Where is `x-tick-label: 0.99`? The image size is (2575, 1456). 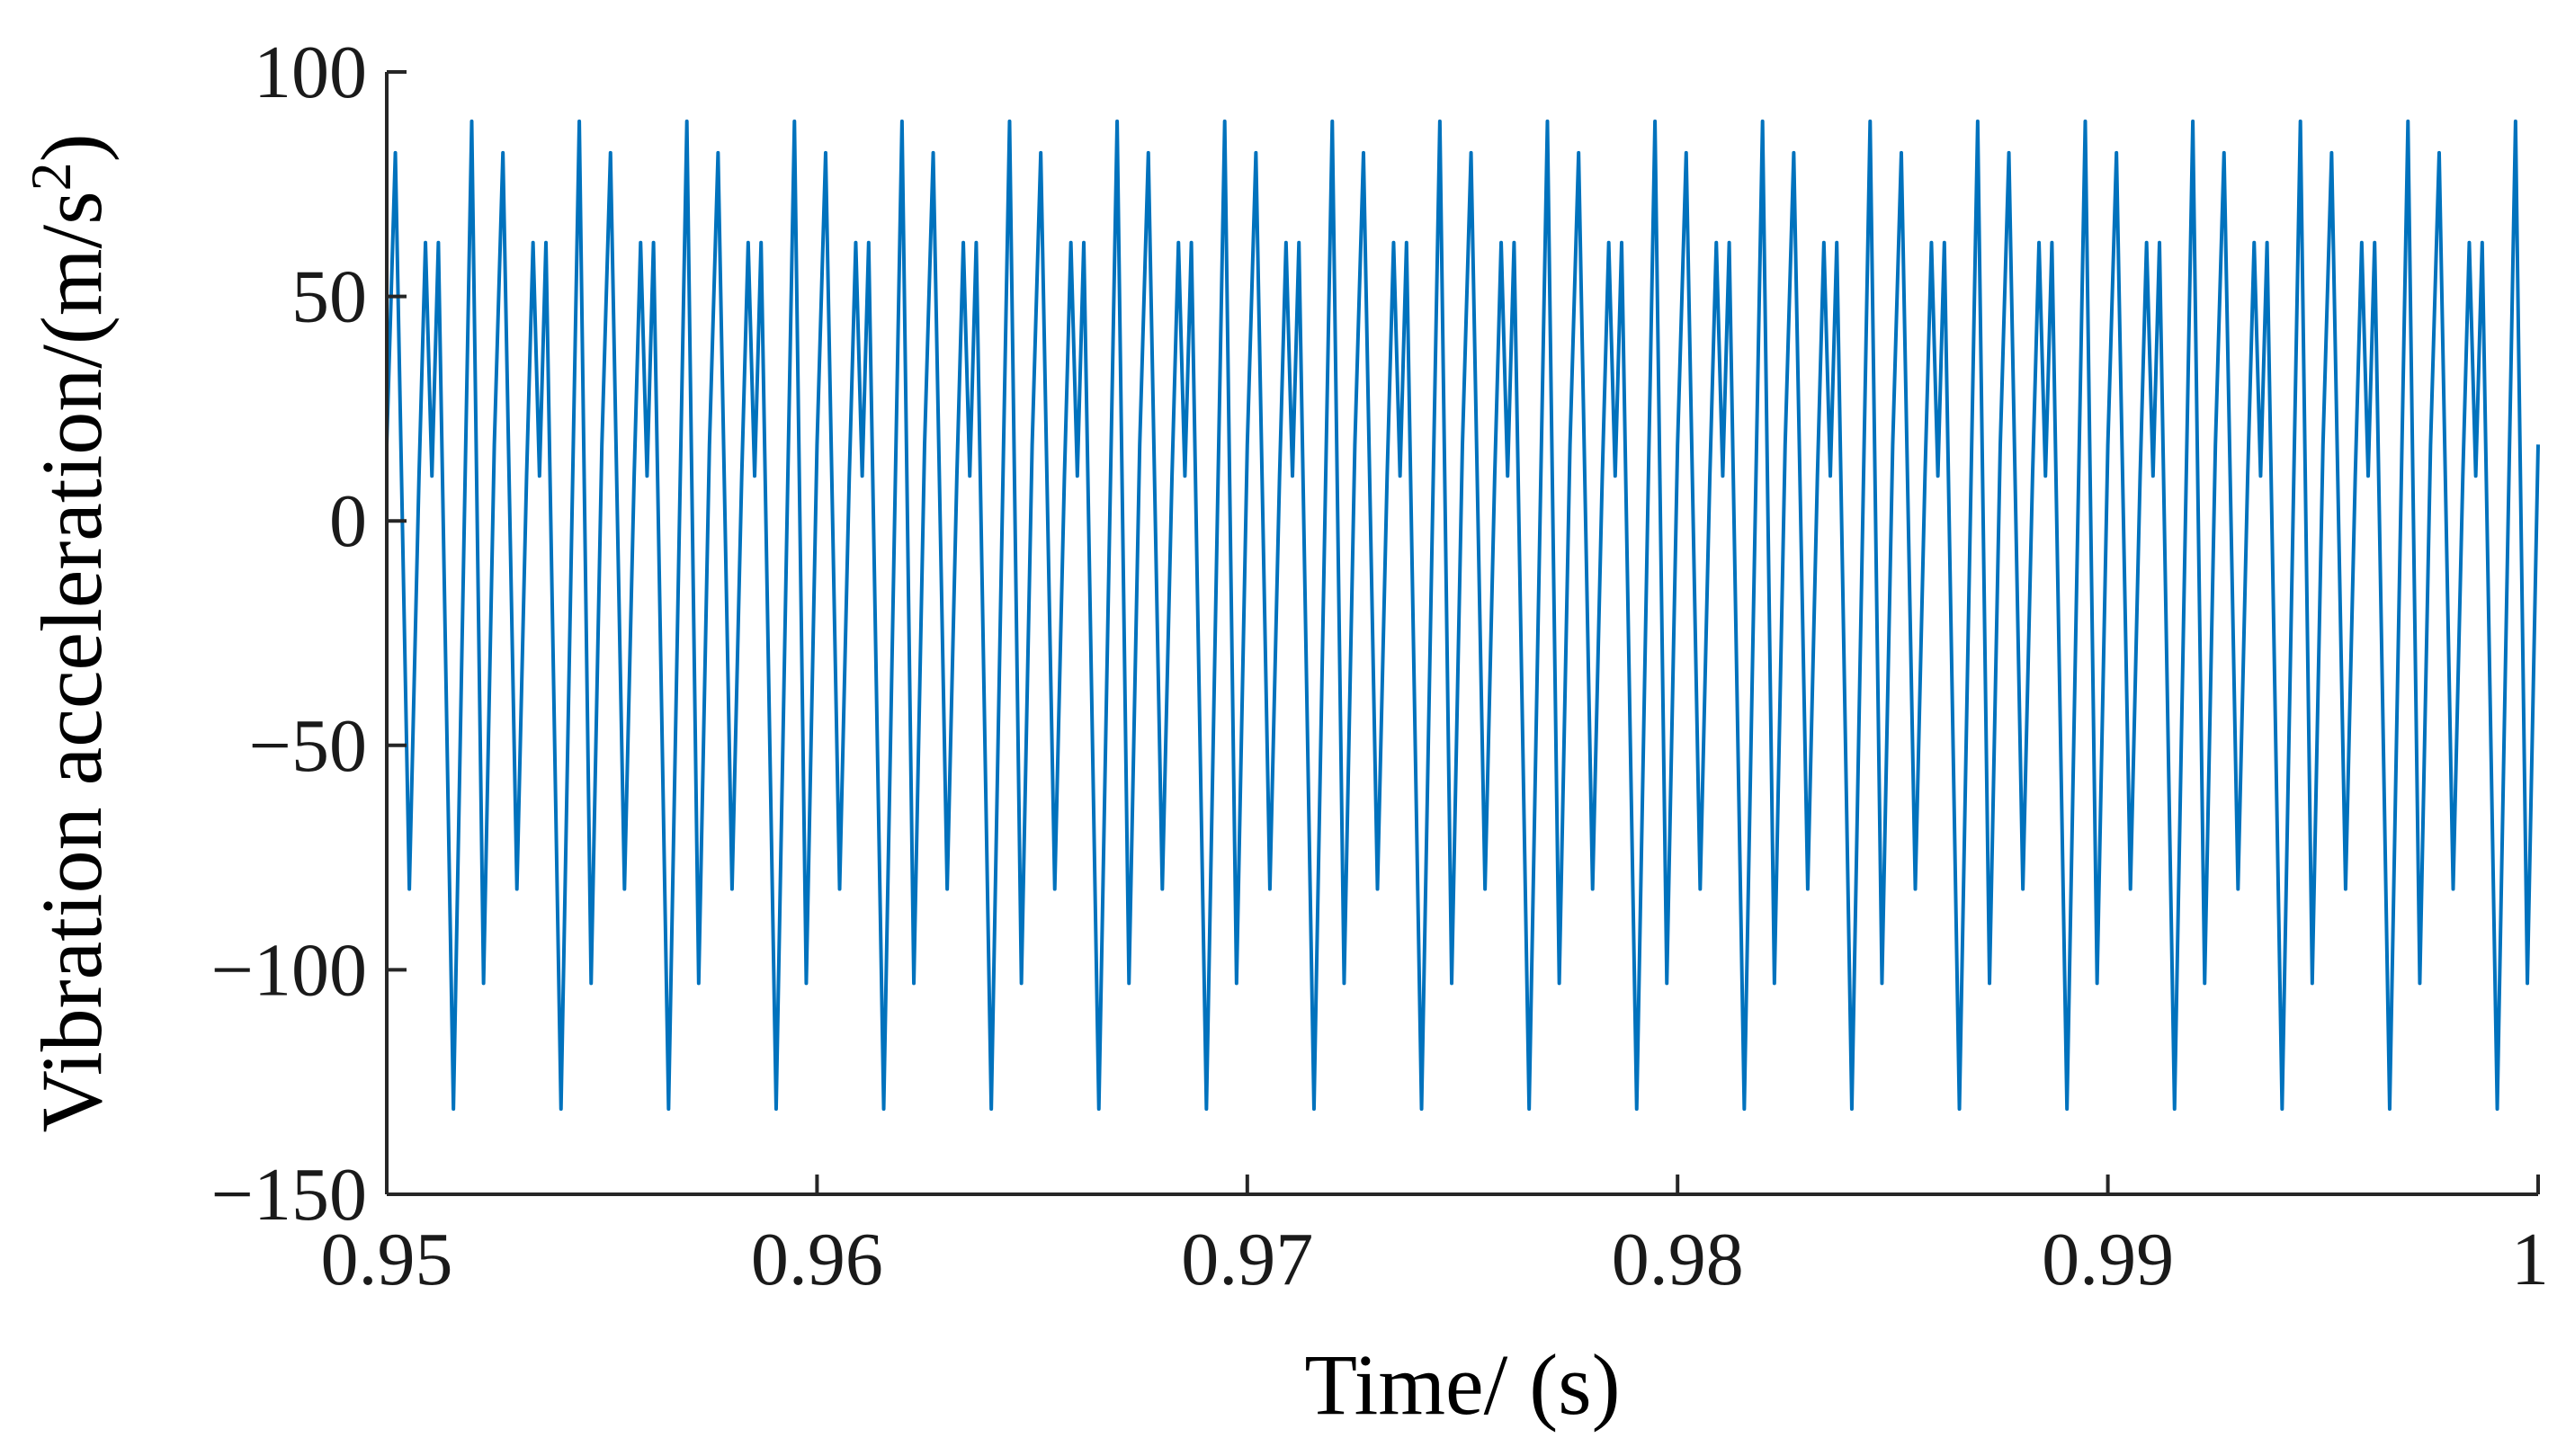 x-tick-label: 0.99 is located at coordinates (2108, 1259).